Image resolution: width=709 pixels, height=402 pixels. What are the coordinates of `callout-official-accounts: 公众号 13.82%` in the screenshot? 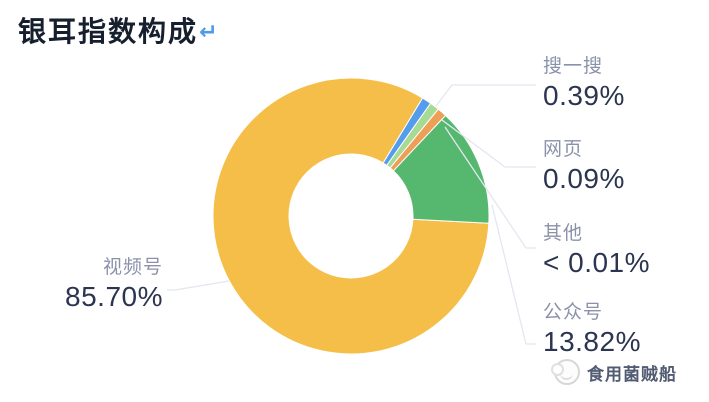 It's located at (592, 329).